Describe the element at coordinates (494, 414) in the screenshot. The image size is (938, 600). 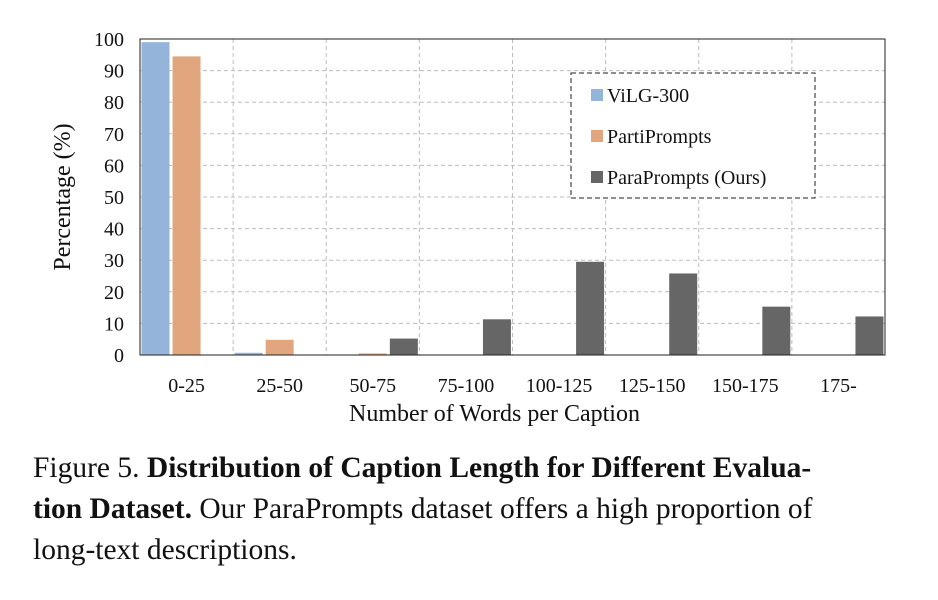
I see `x-axis-label: Number of Words per Caption` at that location.